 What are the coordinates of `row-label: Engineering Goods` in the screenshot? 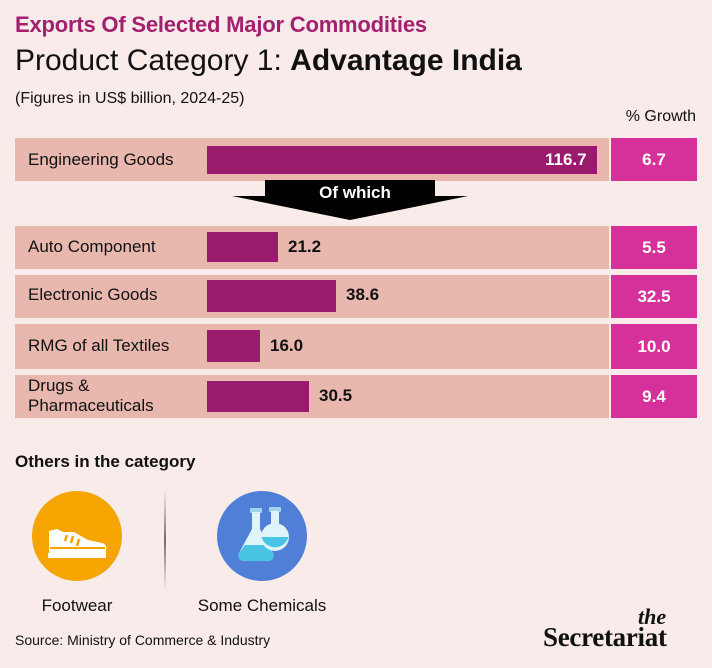 It's located at (101, 159).